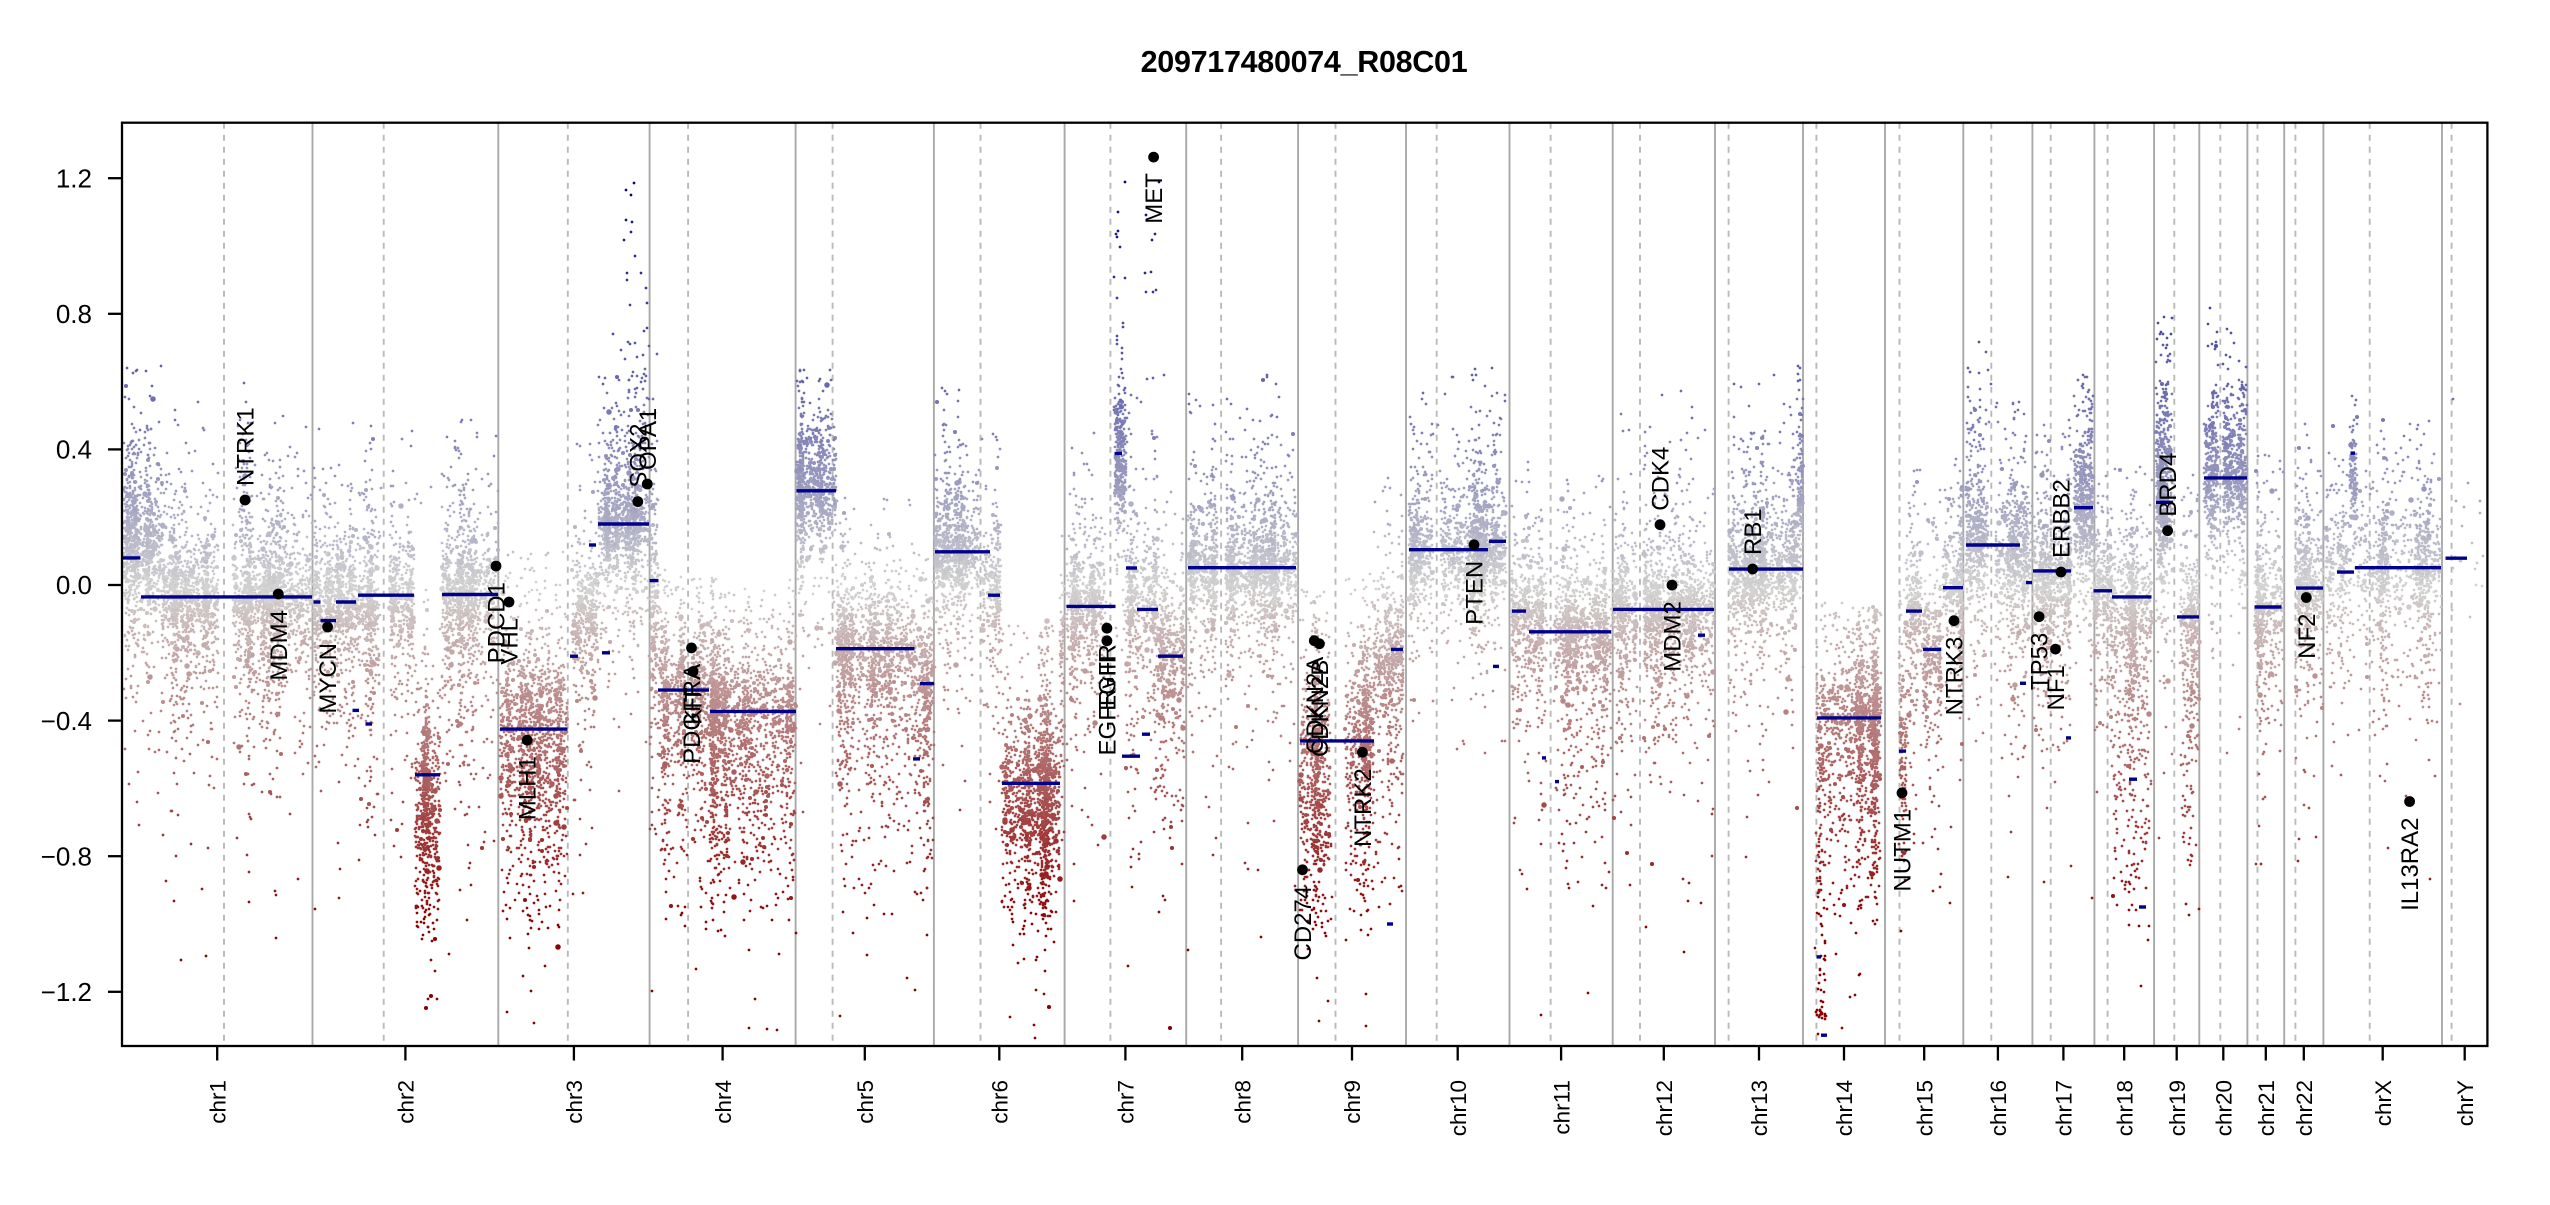 The height and width of the screenshot is (1205, 2550). What do you see at coordinates (865, 1102) in the screenshot?
I see `svg-text: chr5` at bounding box center [865, 1102].